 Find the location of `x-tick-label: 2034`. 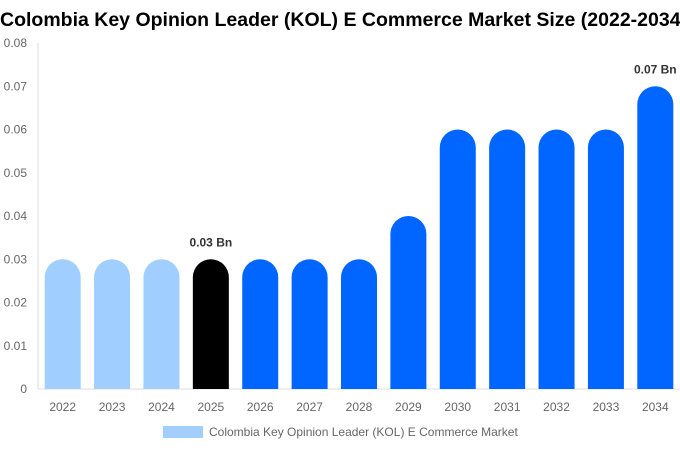

x-tick-label: 2034 is located at coordinates (655, 407).